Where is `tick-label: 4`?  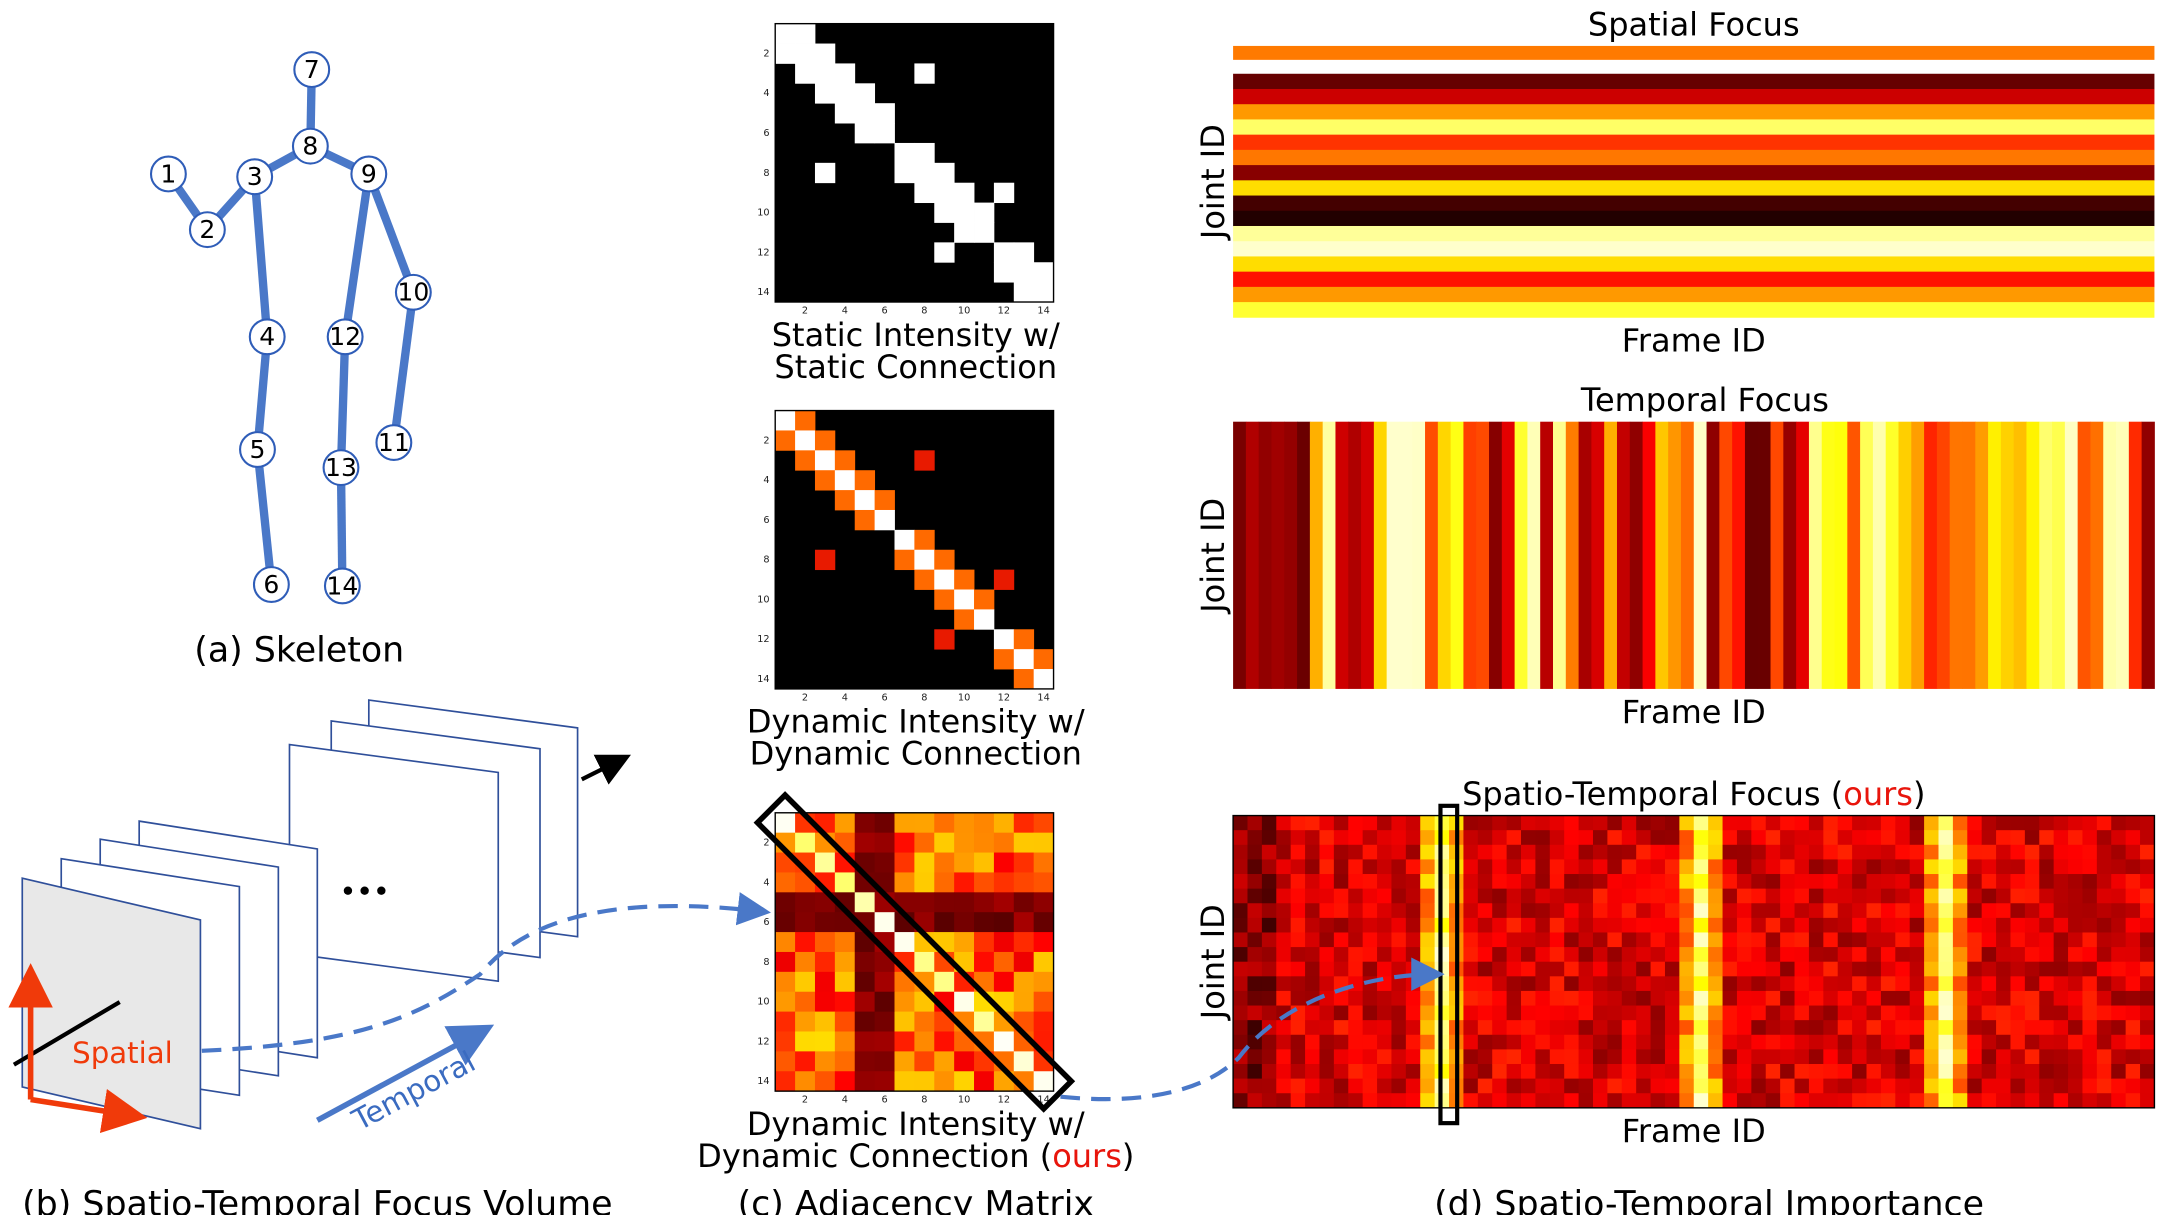 tick-label: 4 is located at coordinates (766, 480).